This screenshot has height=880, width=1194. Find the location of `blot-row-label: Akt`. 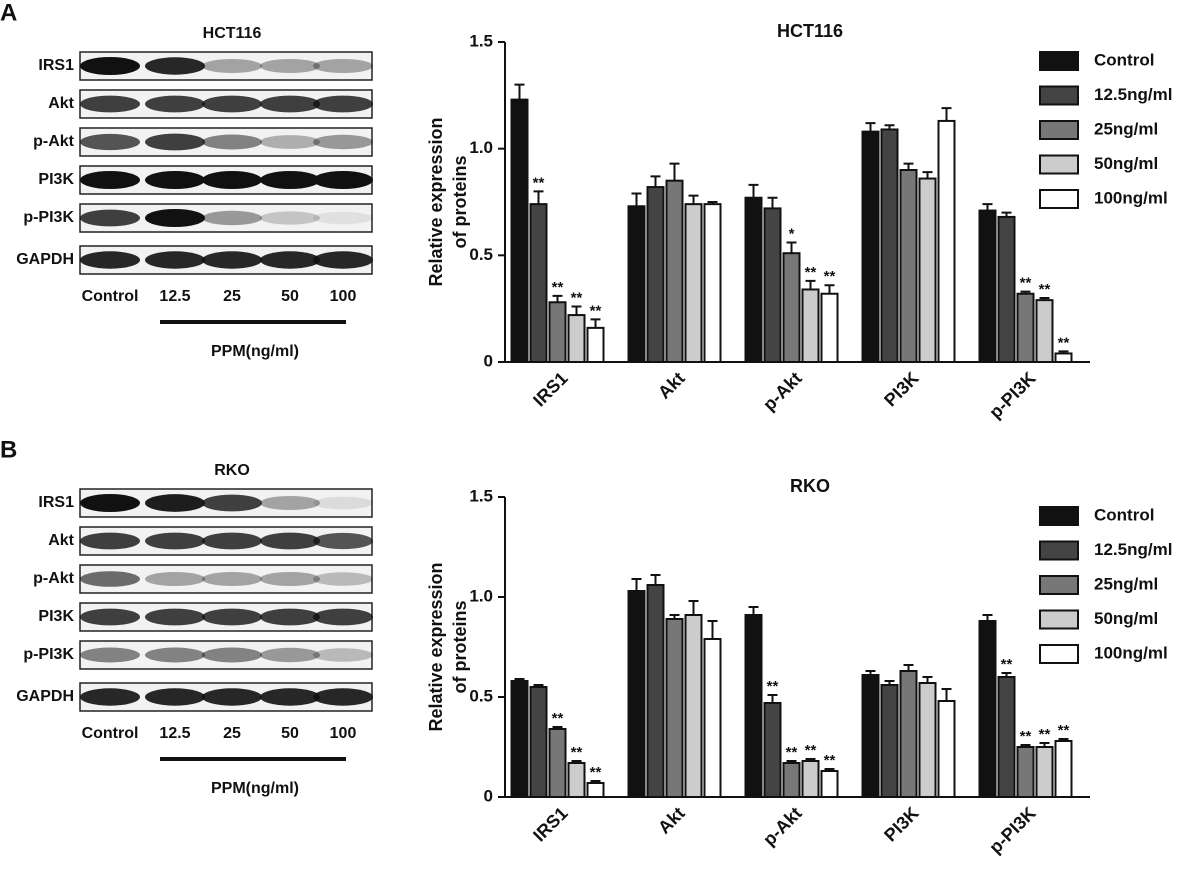

blot-row-label: Akt is located at coordinates (61, 540).